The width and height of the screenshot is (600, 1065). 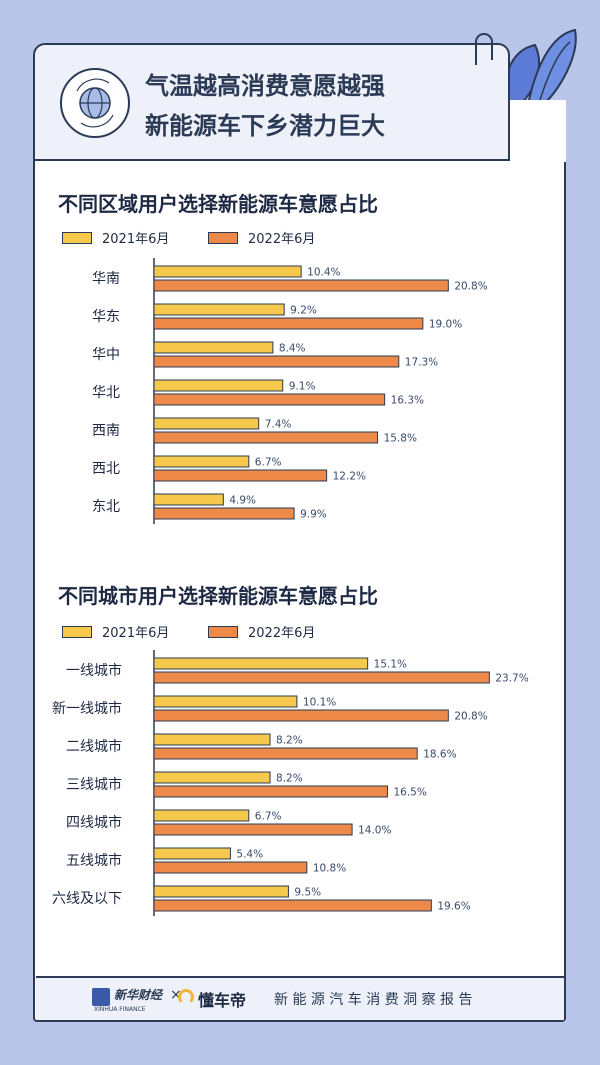 I want to click on data-label: 5.4%, so click(x=249, y=855).